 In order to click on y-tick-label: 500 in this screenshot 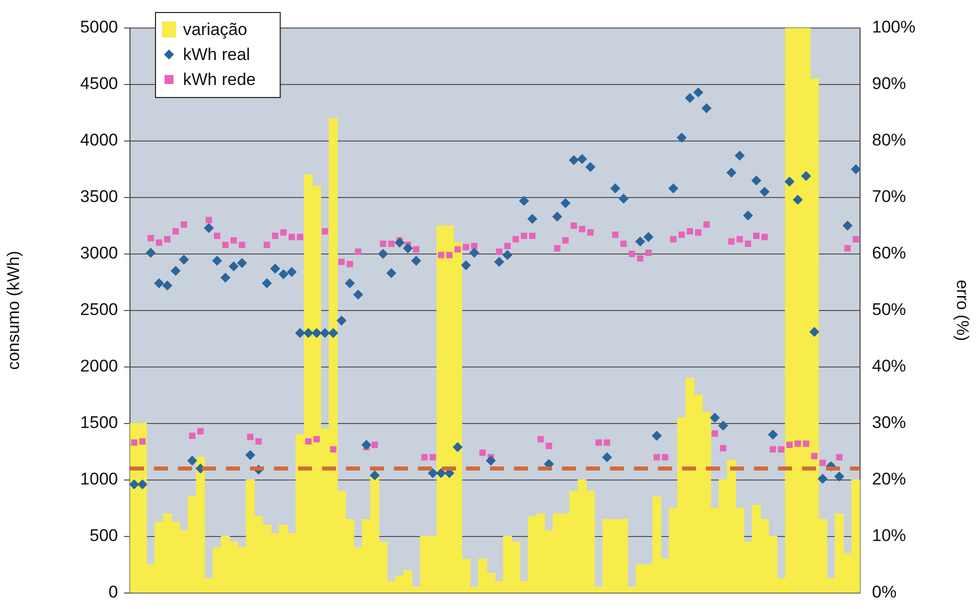, I will do `click(104, 536)`.